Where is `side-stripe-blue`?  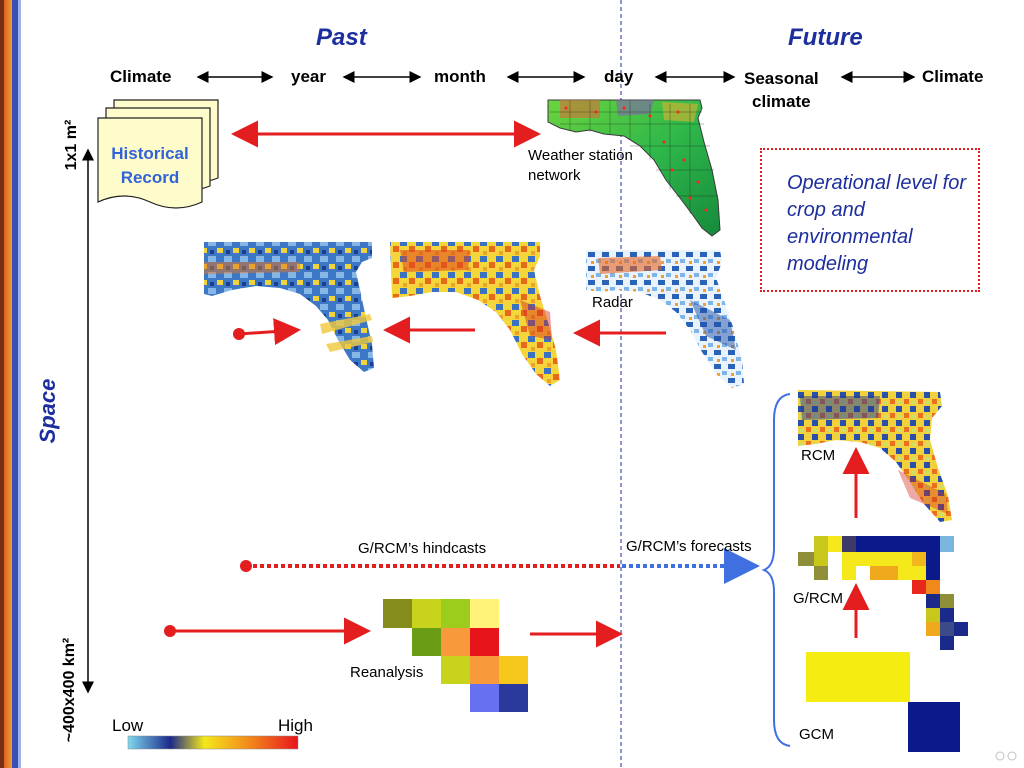 side-stripe-blue is located at coordinates (15, 384).